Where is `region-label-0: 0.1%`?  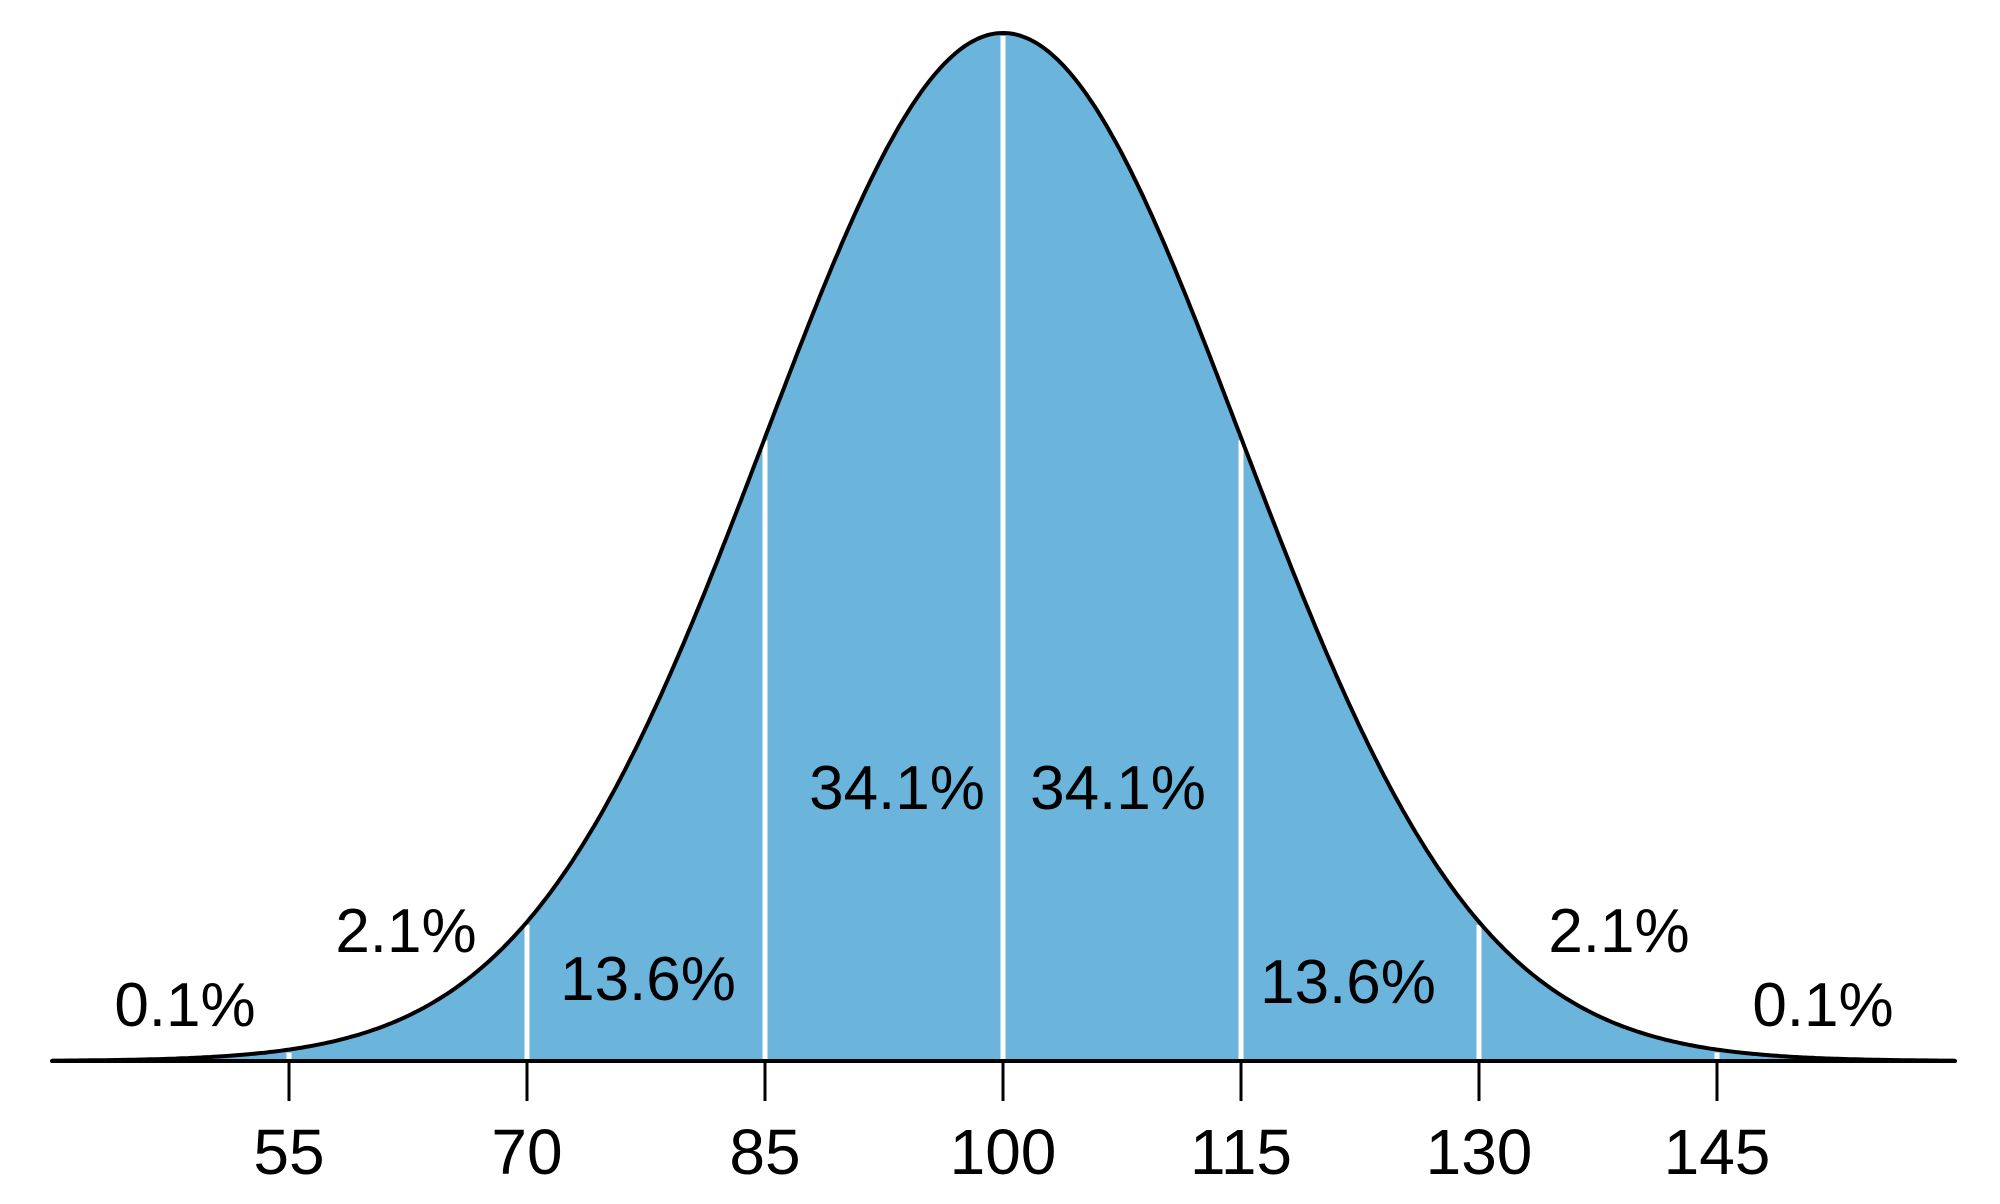
region-label-0: 0.1% is located at coordinates (184, 1005).